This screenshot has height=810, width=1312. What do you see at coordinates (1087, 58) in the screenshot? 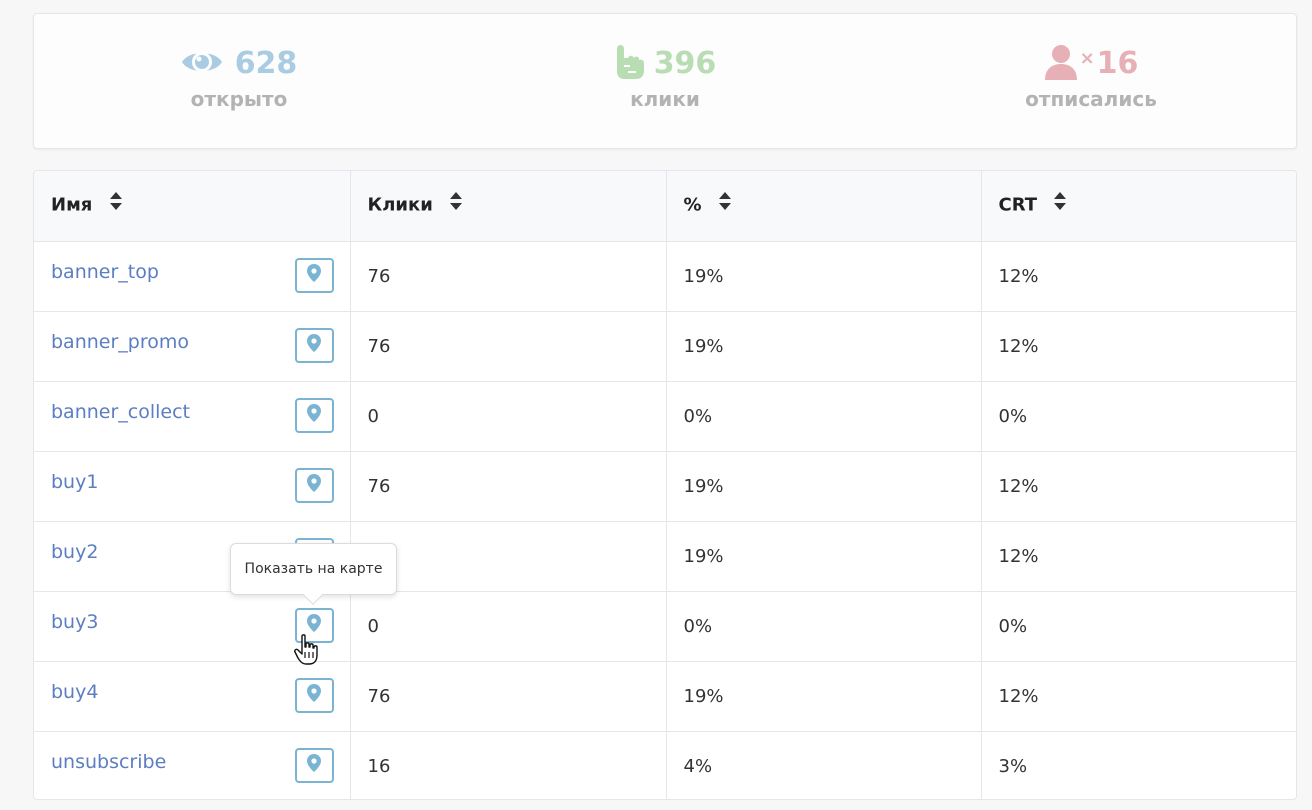
I see `unsubscribed-prefix: ×` at bounding box center [1087, 58].